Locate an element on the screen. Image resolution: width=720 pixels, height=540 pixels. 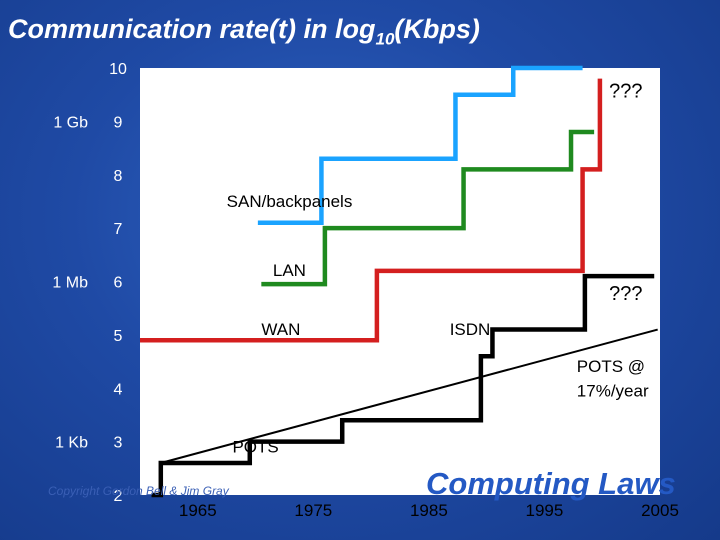
chart-annotation-1: LAN is located at coordinates (289, 270).